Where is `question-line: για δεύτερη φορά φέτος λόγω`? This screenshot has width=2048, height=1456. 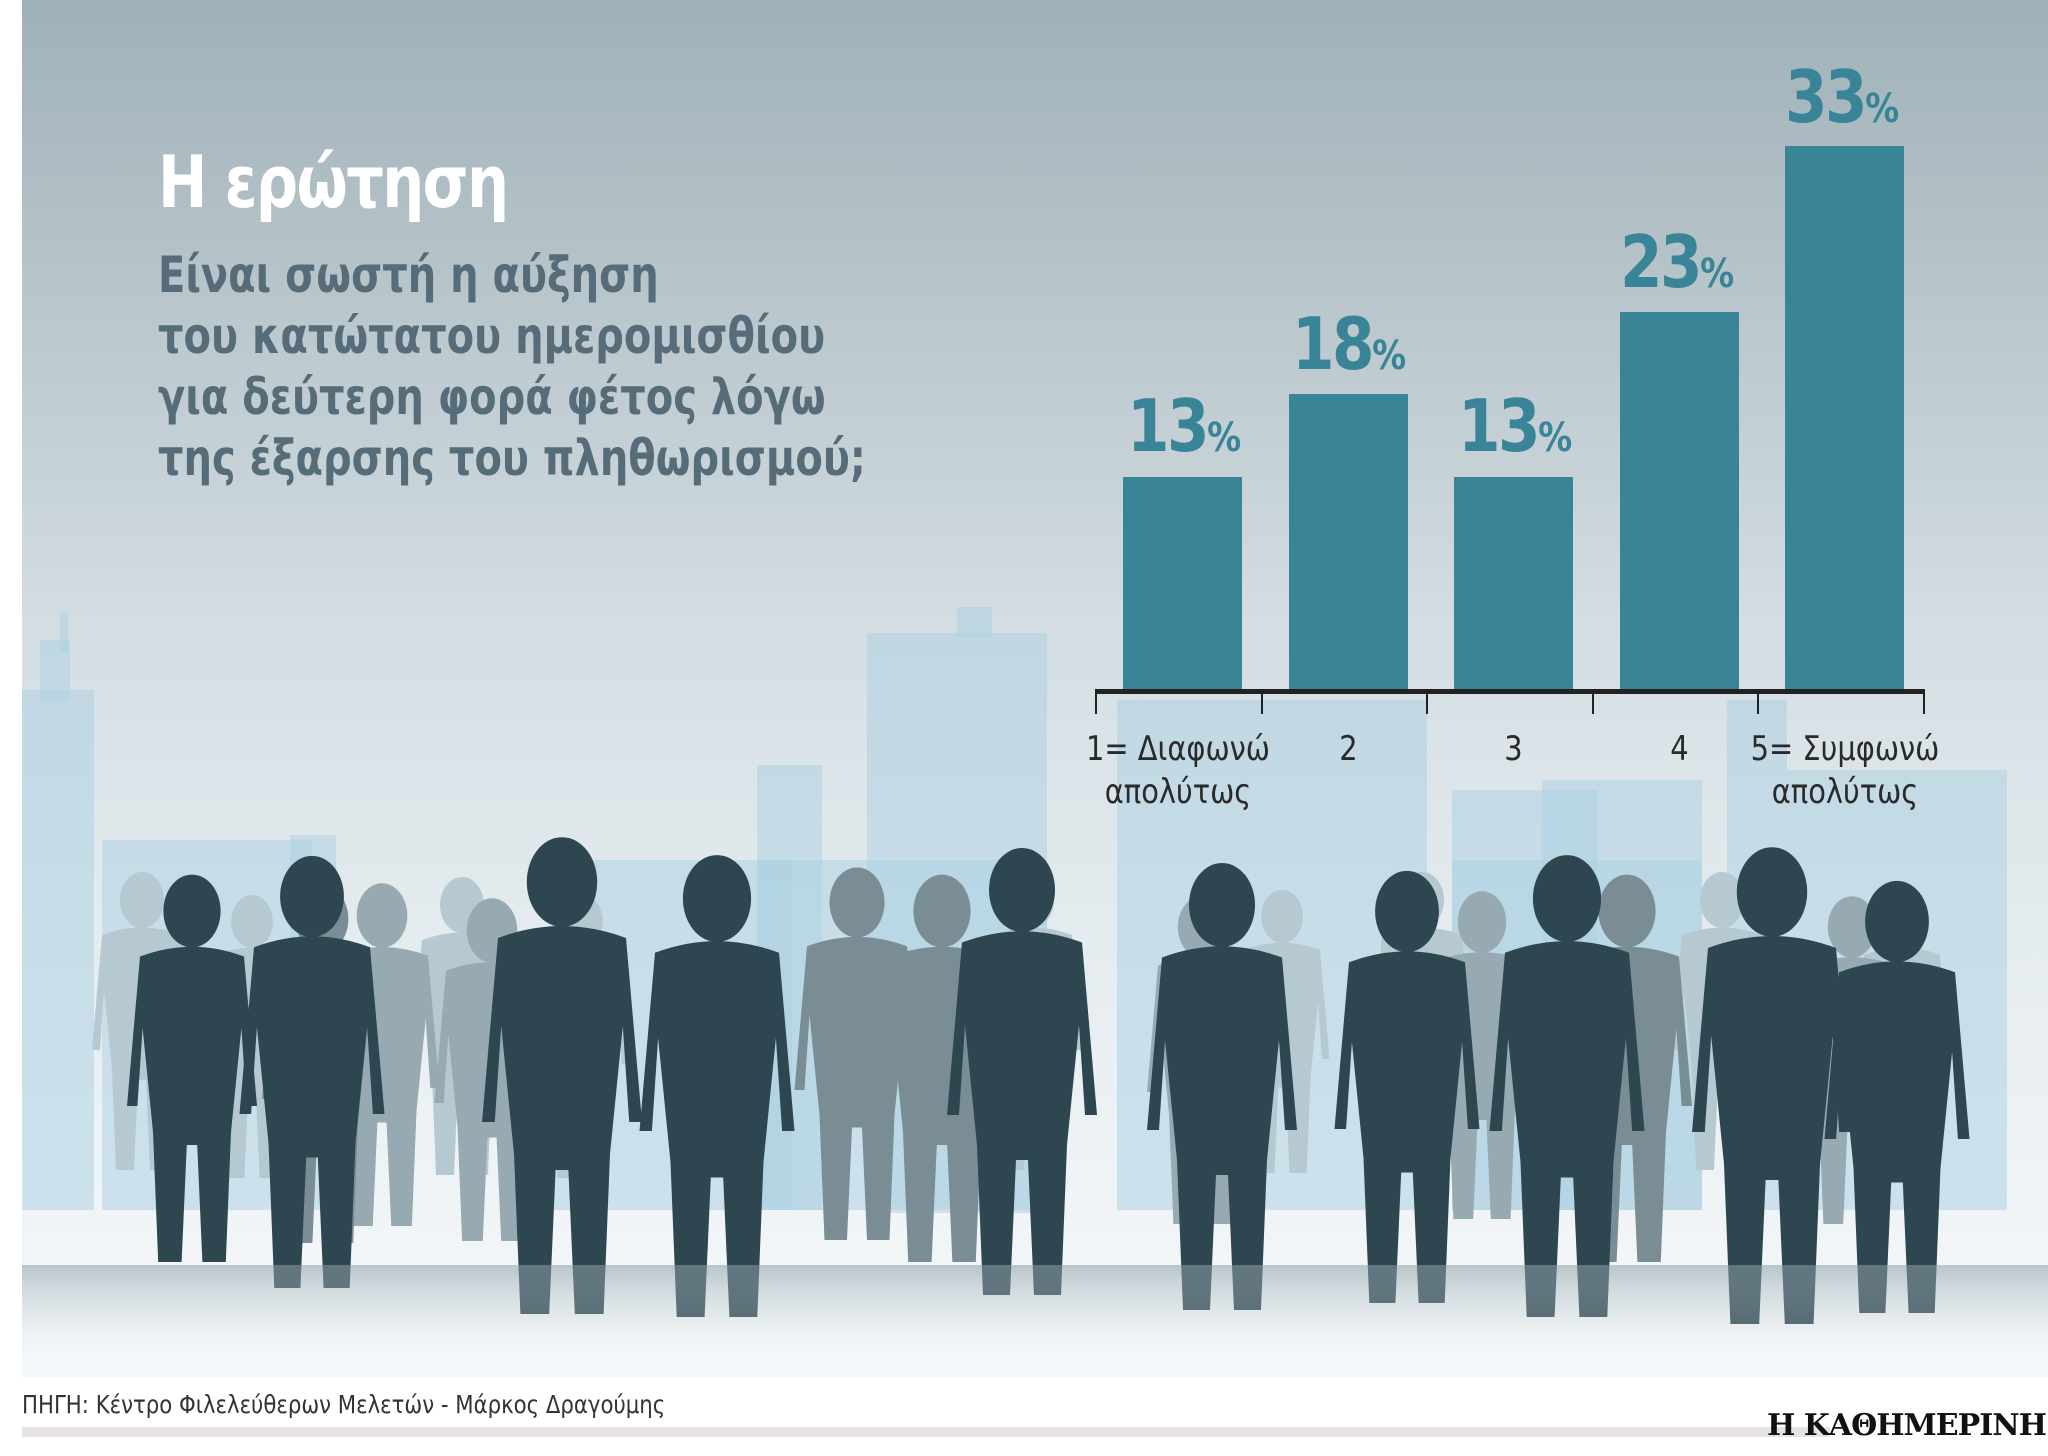
question-line: για δεύτερη φορά φέτος λόγω is located at coordinates (492, 397).